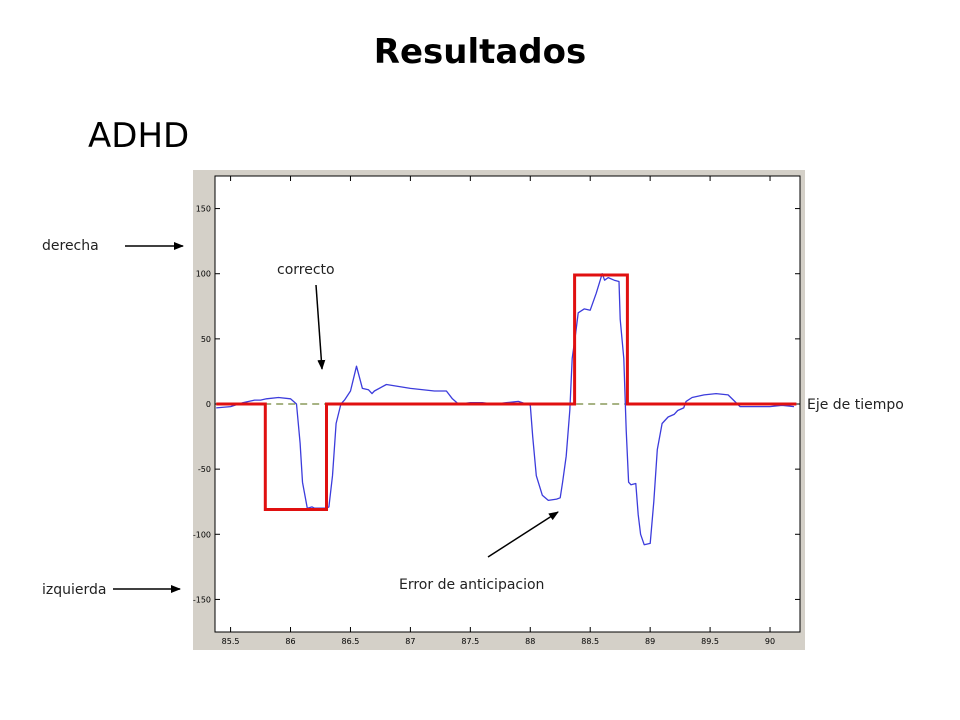 The width and height of the screenshot is (960, 720). I want to click on x-tick-label: 85.5, so click(231, 641).